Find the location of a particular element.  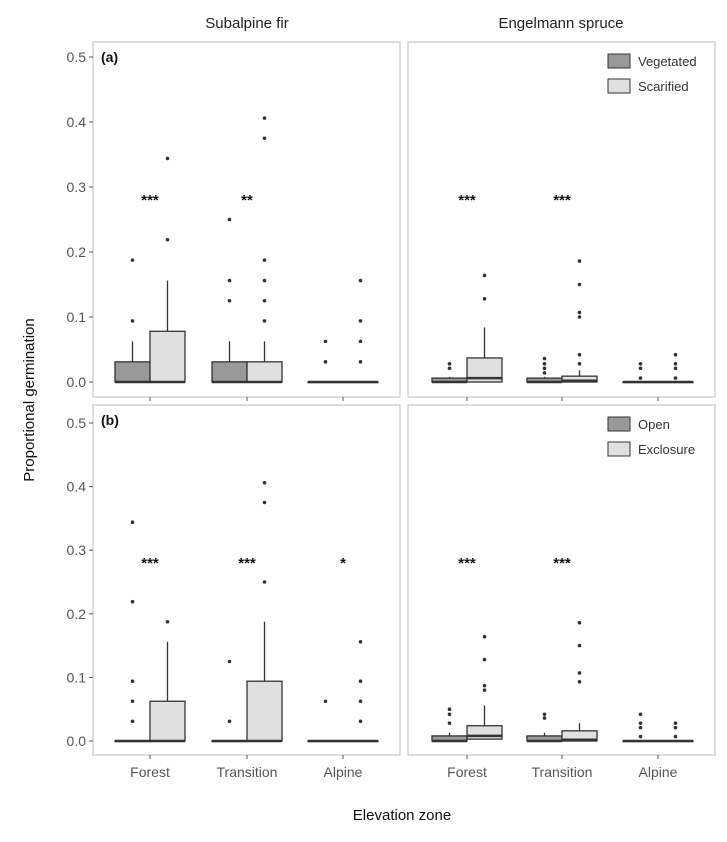

significance-label: * is located at coordinates (343, 563).